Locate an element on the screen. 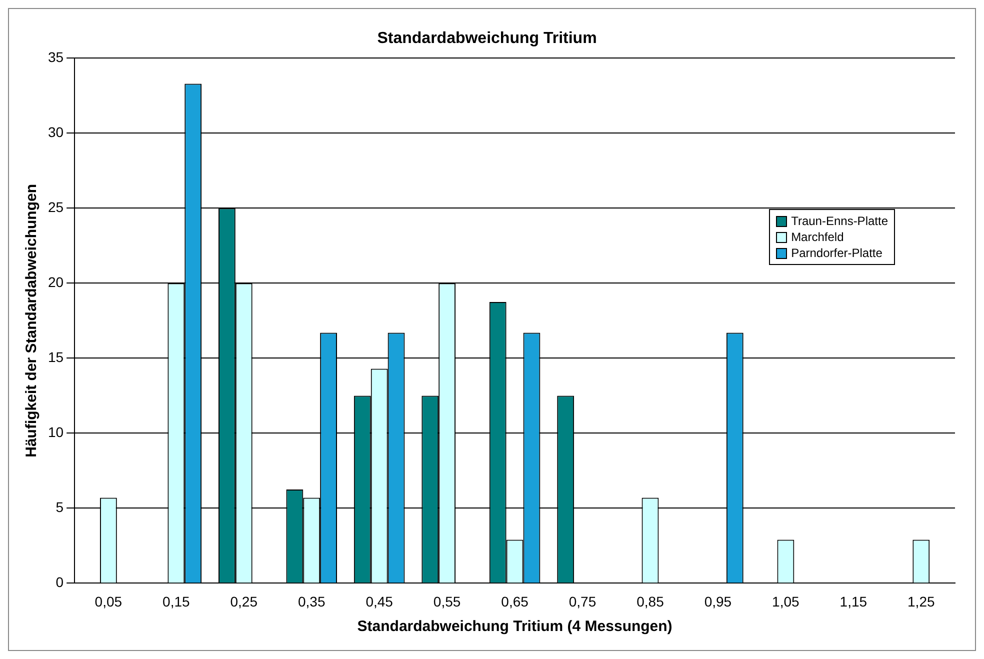 This screenshot has height=659, width=984. x-tick-label: 1,25 is located at coordinates (921, 601).